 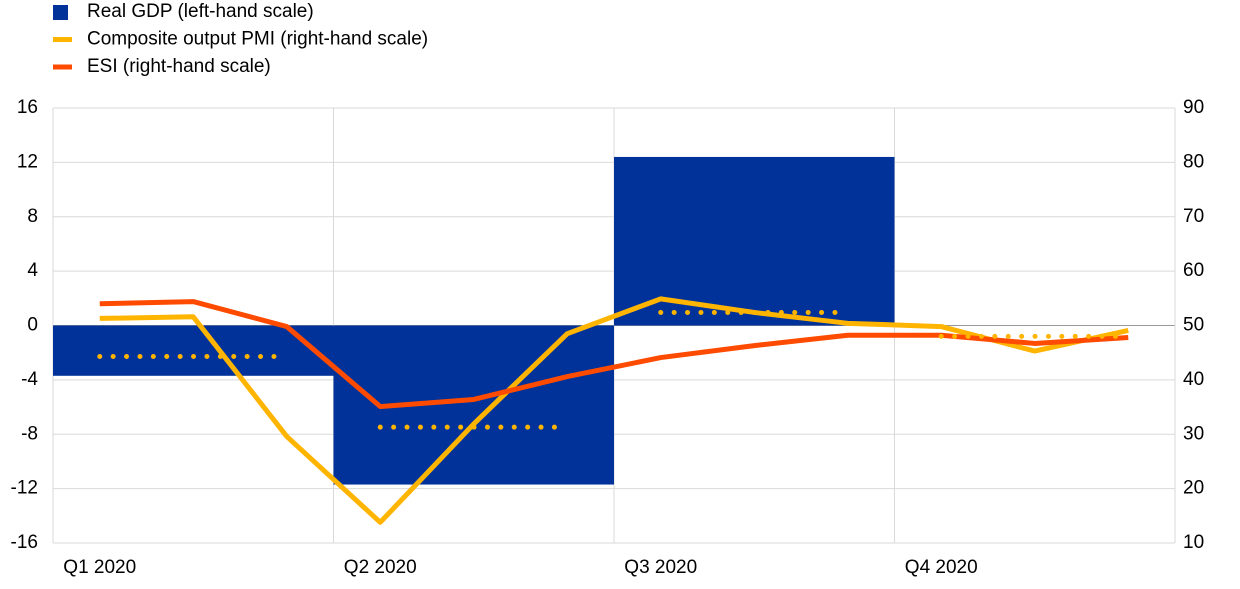 I want to click on y2-tick-label: 80, so click(x=1193, y=161).